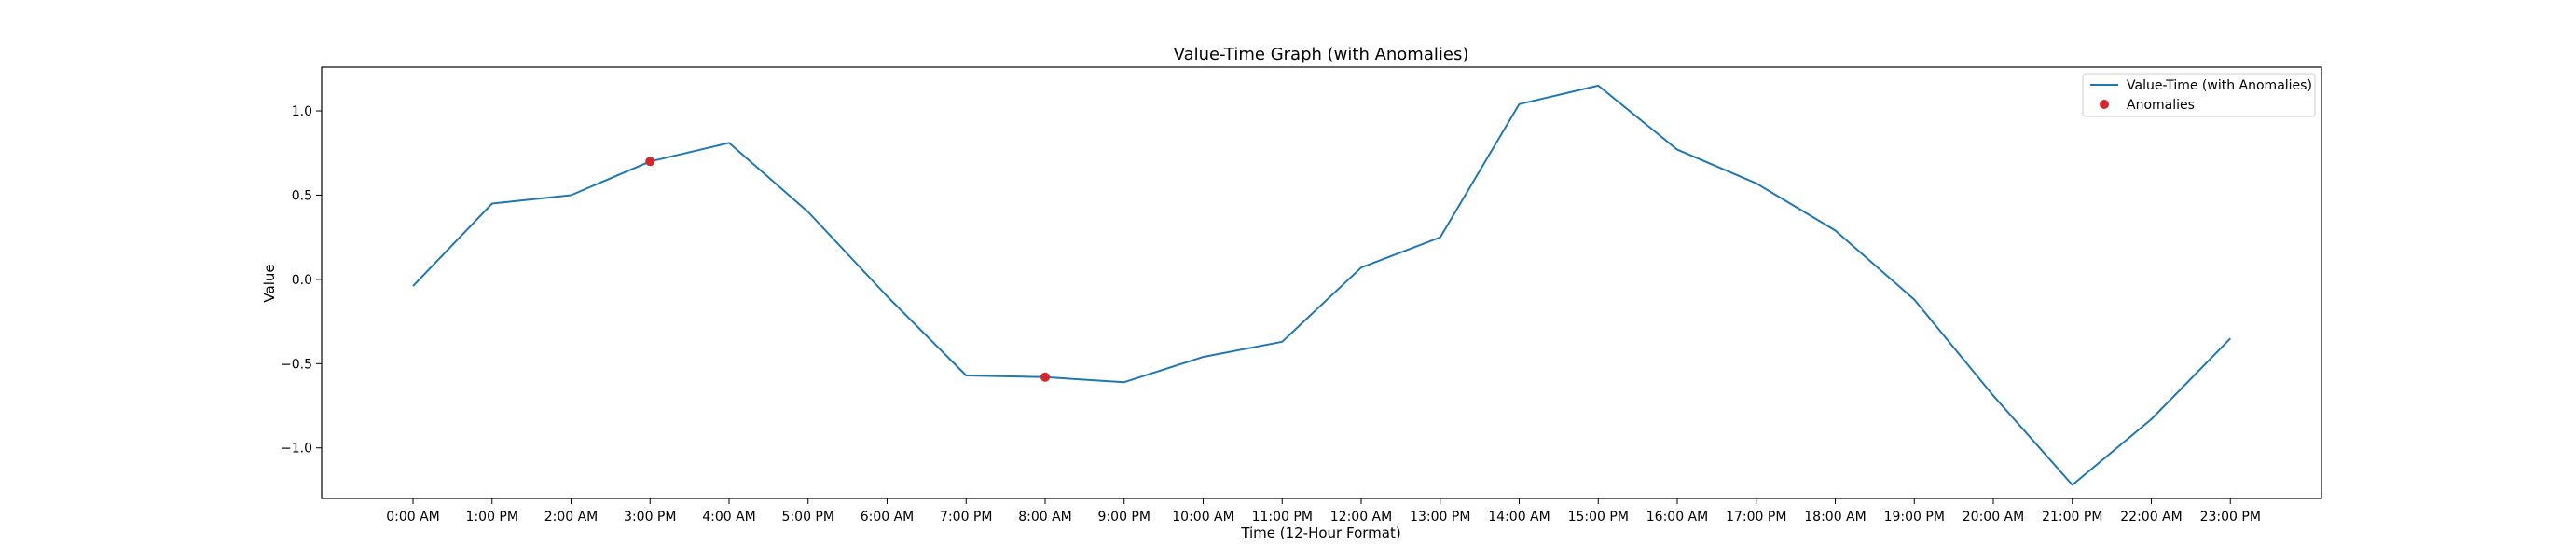 This screenshot has height=559, width=2576. I want to click on y-tick-label-0: −1.0, so click(296, 449).